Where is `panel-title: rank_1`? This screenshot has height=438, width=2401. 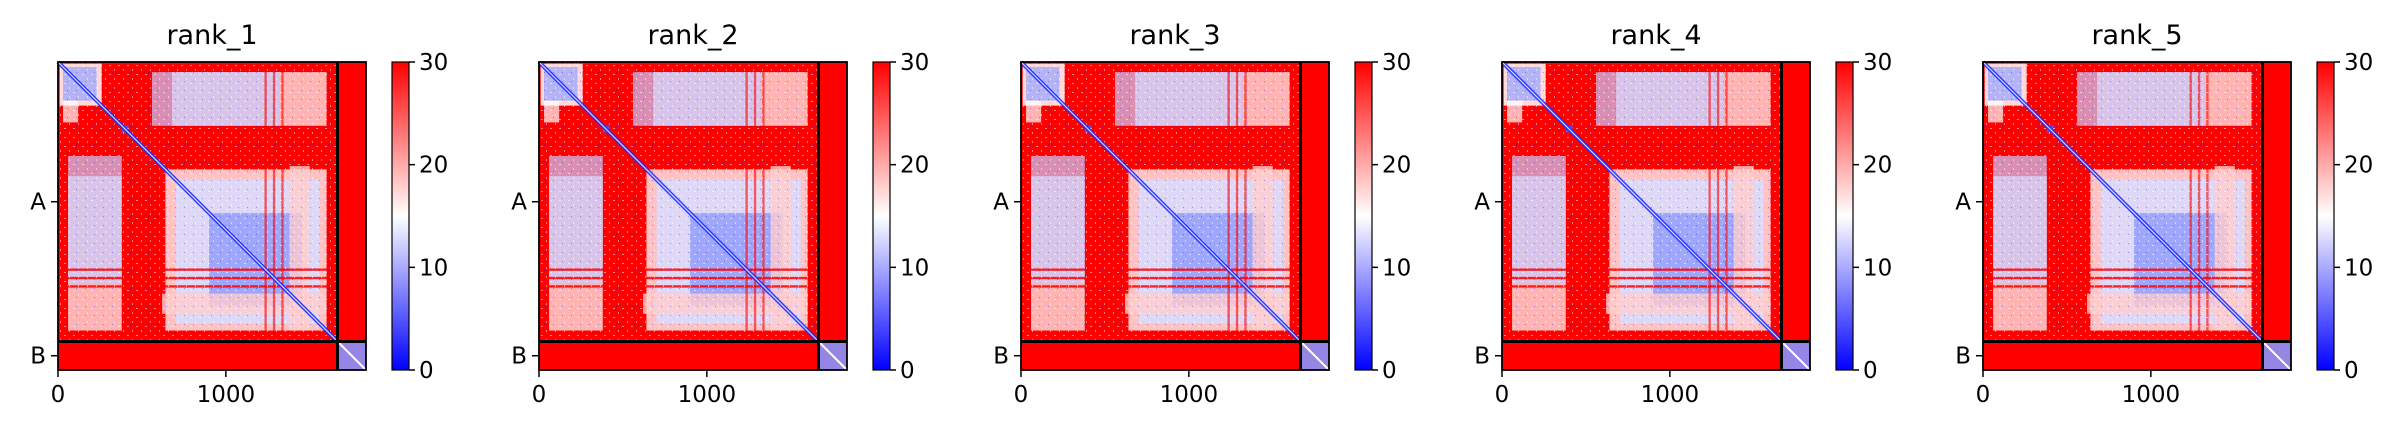 panel-title: rank_1 is located at coordinates (211, 35).